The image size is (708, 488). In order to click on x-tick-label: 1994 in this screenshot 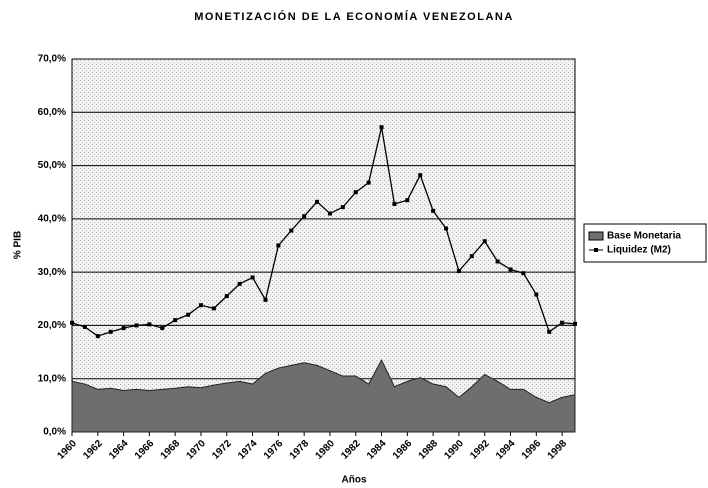, I will do `click(506, 450)`.